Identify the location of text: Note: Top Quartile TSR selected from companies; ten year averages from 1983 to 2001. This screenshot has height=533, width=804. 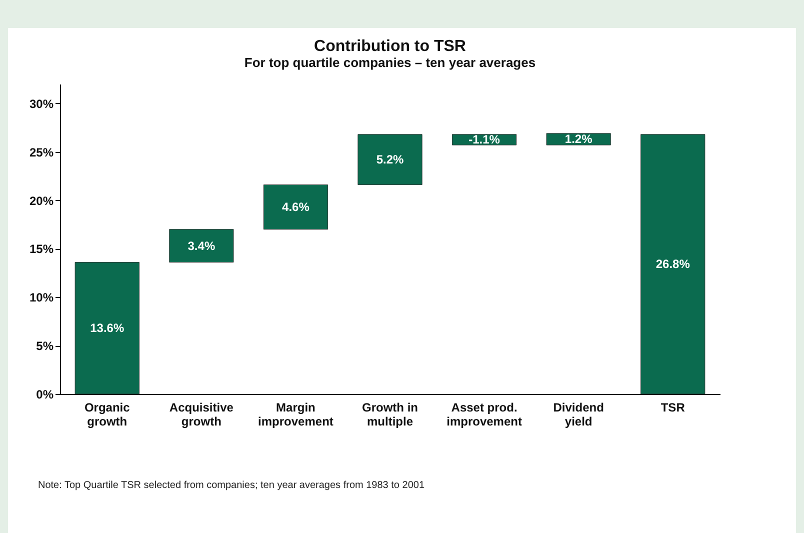
(231, 485).